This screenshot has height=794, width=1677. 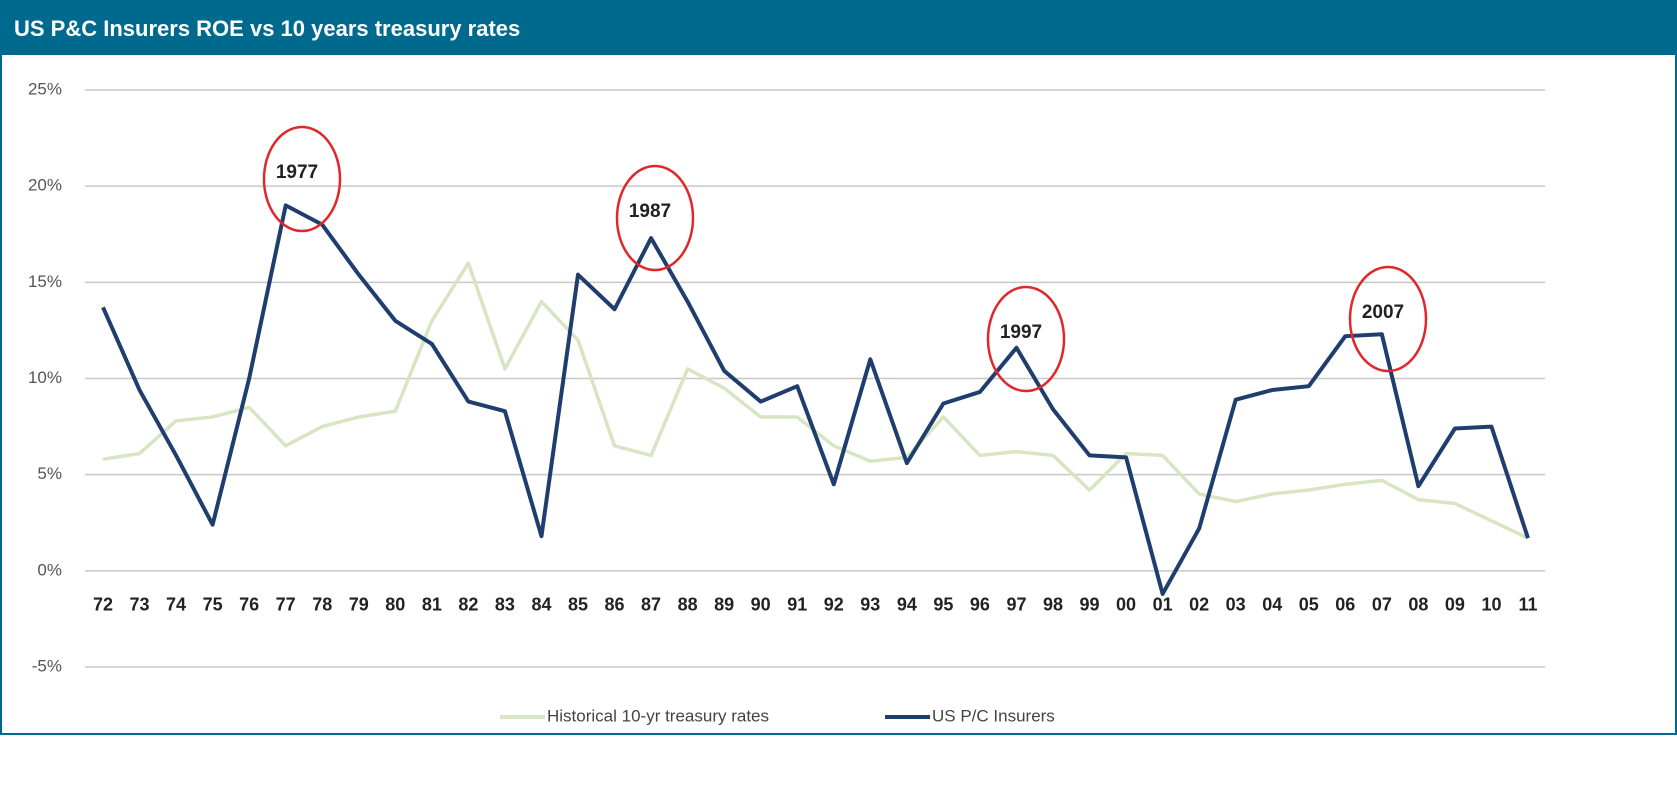 What do you see at coordinates (541, 605) in the screenshot?
I see `x-tick-label: 84` at bounding box center [541, 605].